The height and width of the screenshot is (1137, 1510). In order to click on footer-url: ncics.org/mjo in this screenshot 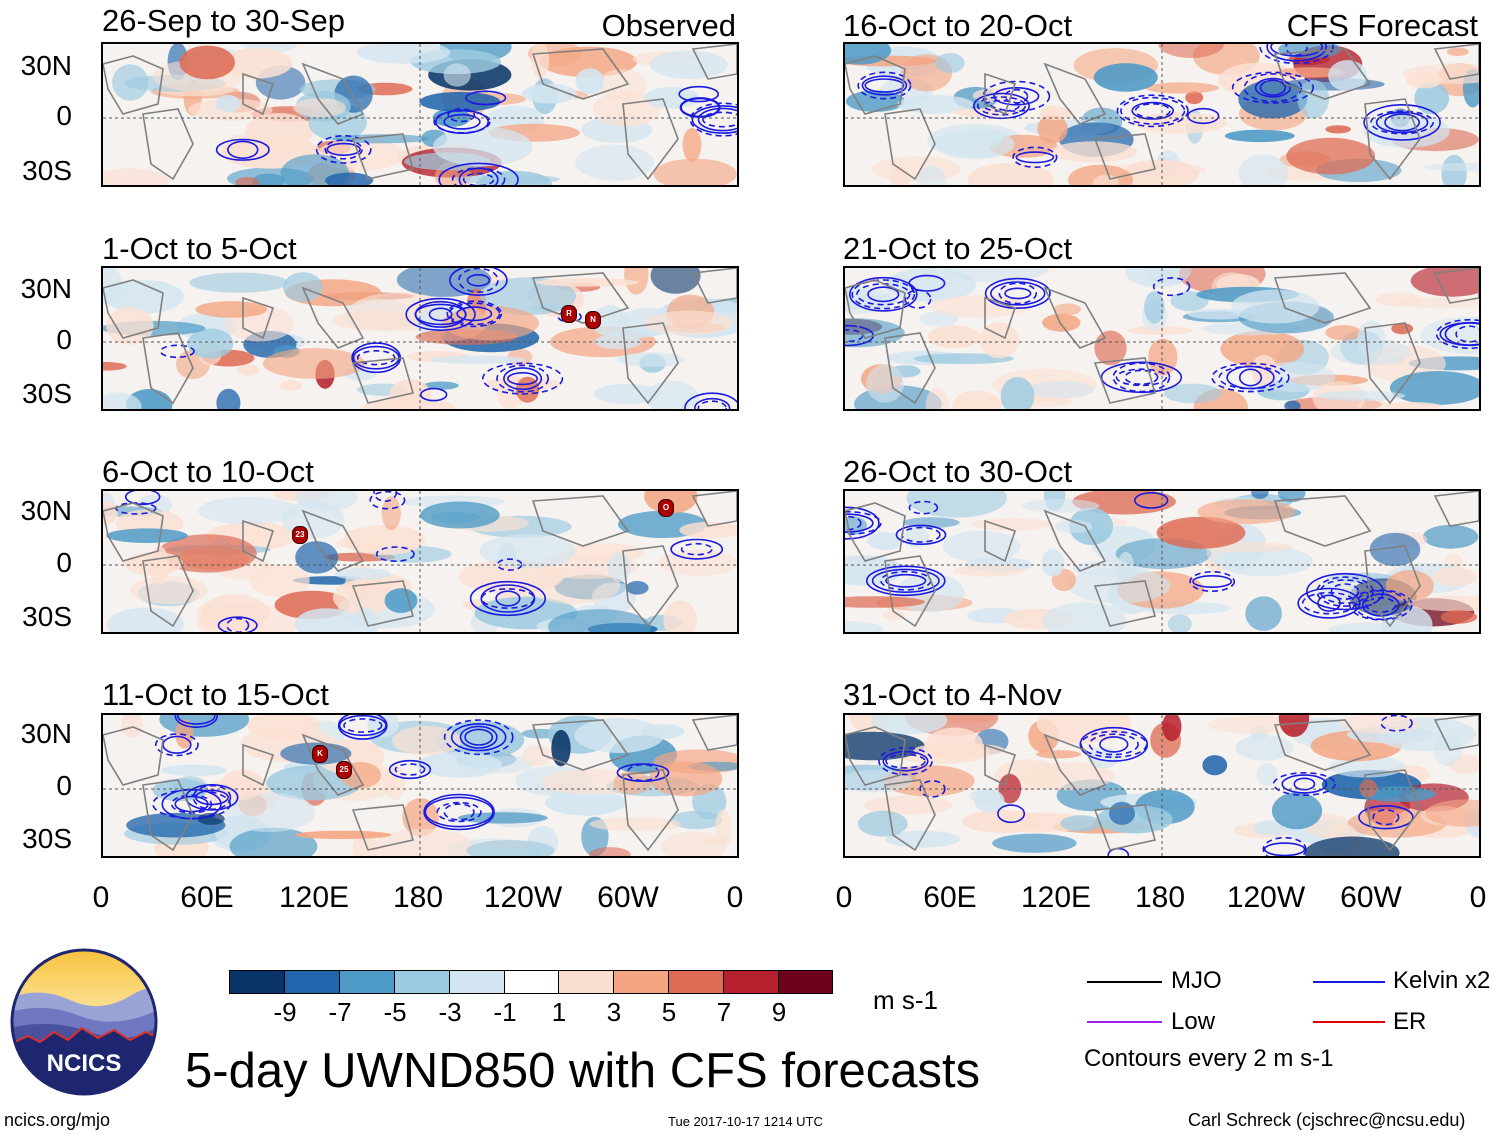, I will do `click(57, 1120)`.